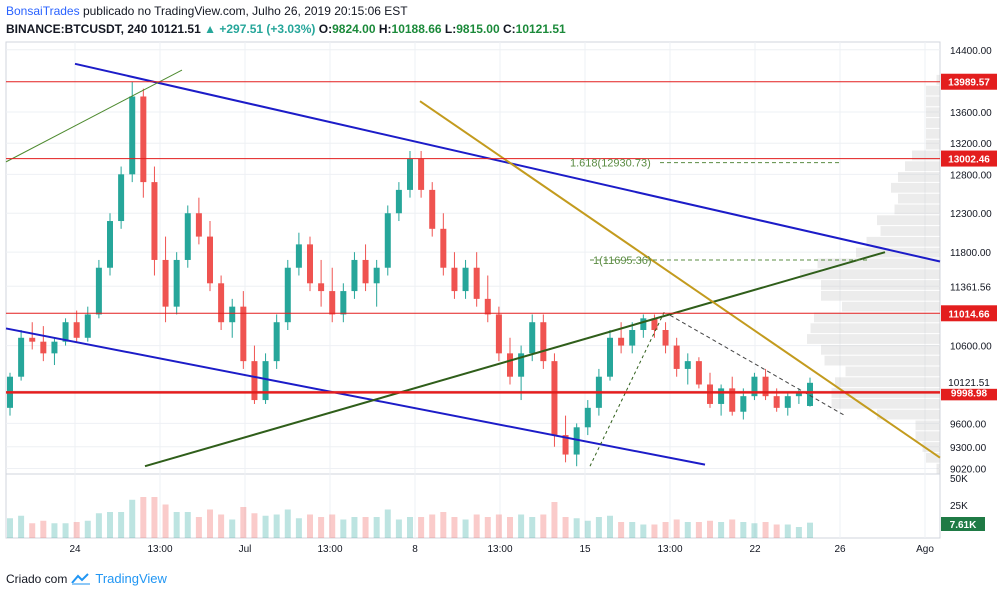  What do you see at coordinates (245, 549) in the screenshot?
I see `x-tick-label: Jul` at bounding box center [245, 549].